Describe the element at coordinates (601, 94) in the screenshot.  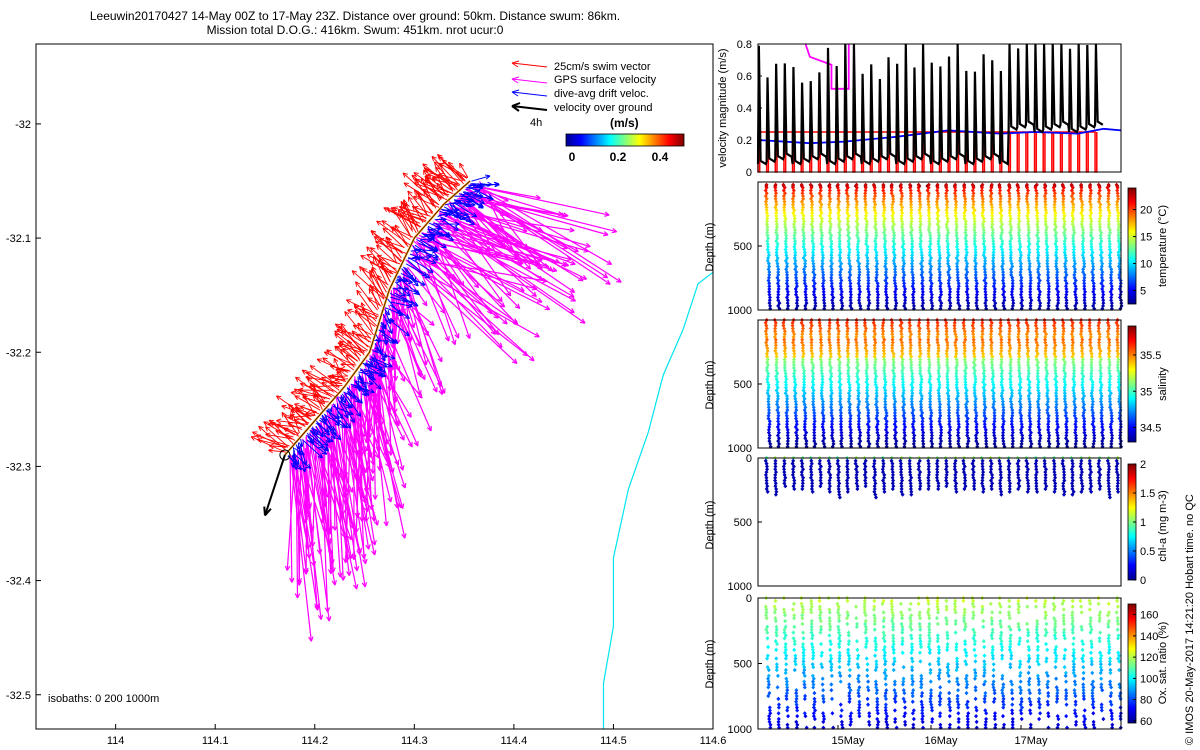
I see `legend-drift-label: dive-avg drift veloc.` at that location.